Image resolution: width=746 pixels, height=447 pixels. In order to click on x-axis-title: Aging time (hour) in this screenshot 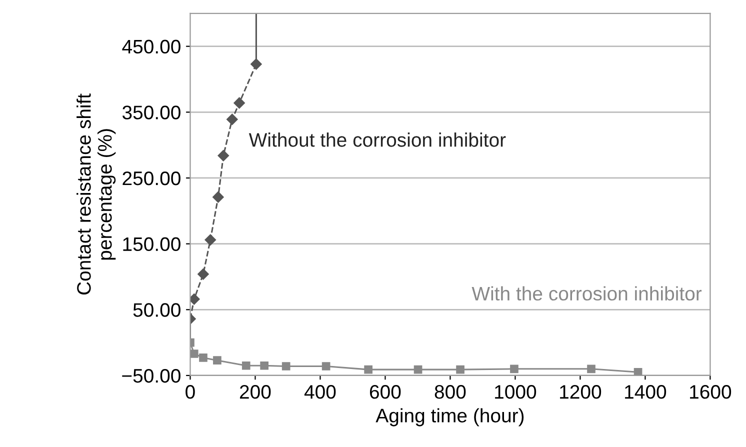, I will do `click(450, 417)`.